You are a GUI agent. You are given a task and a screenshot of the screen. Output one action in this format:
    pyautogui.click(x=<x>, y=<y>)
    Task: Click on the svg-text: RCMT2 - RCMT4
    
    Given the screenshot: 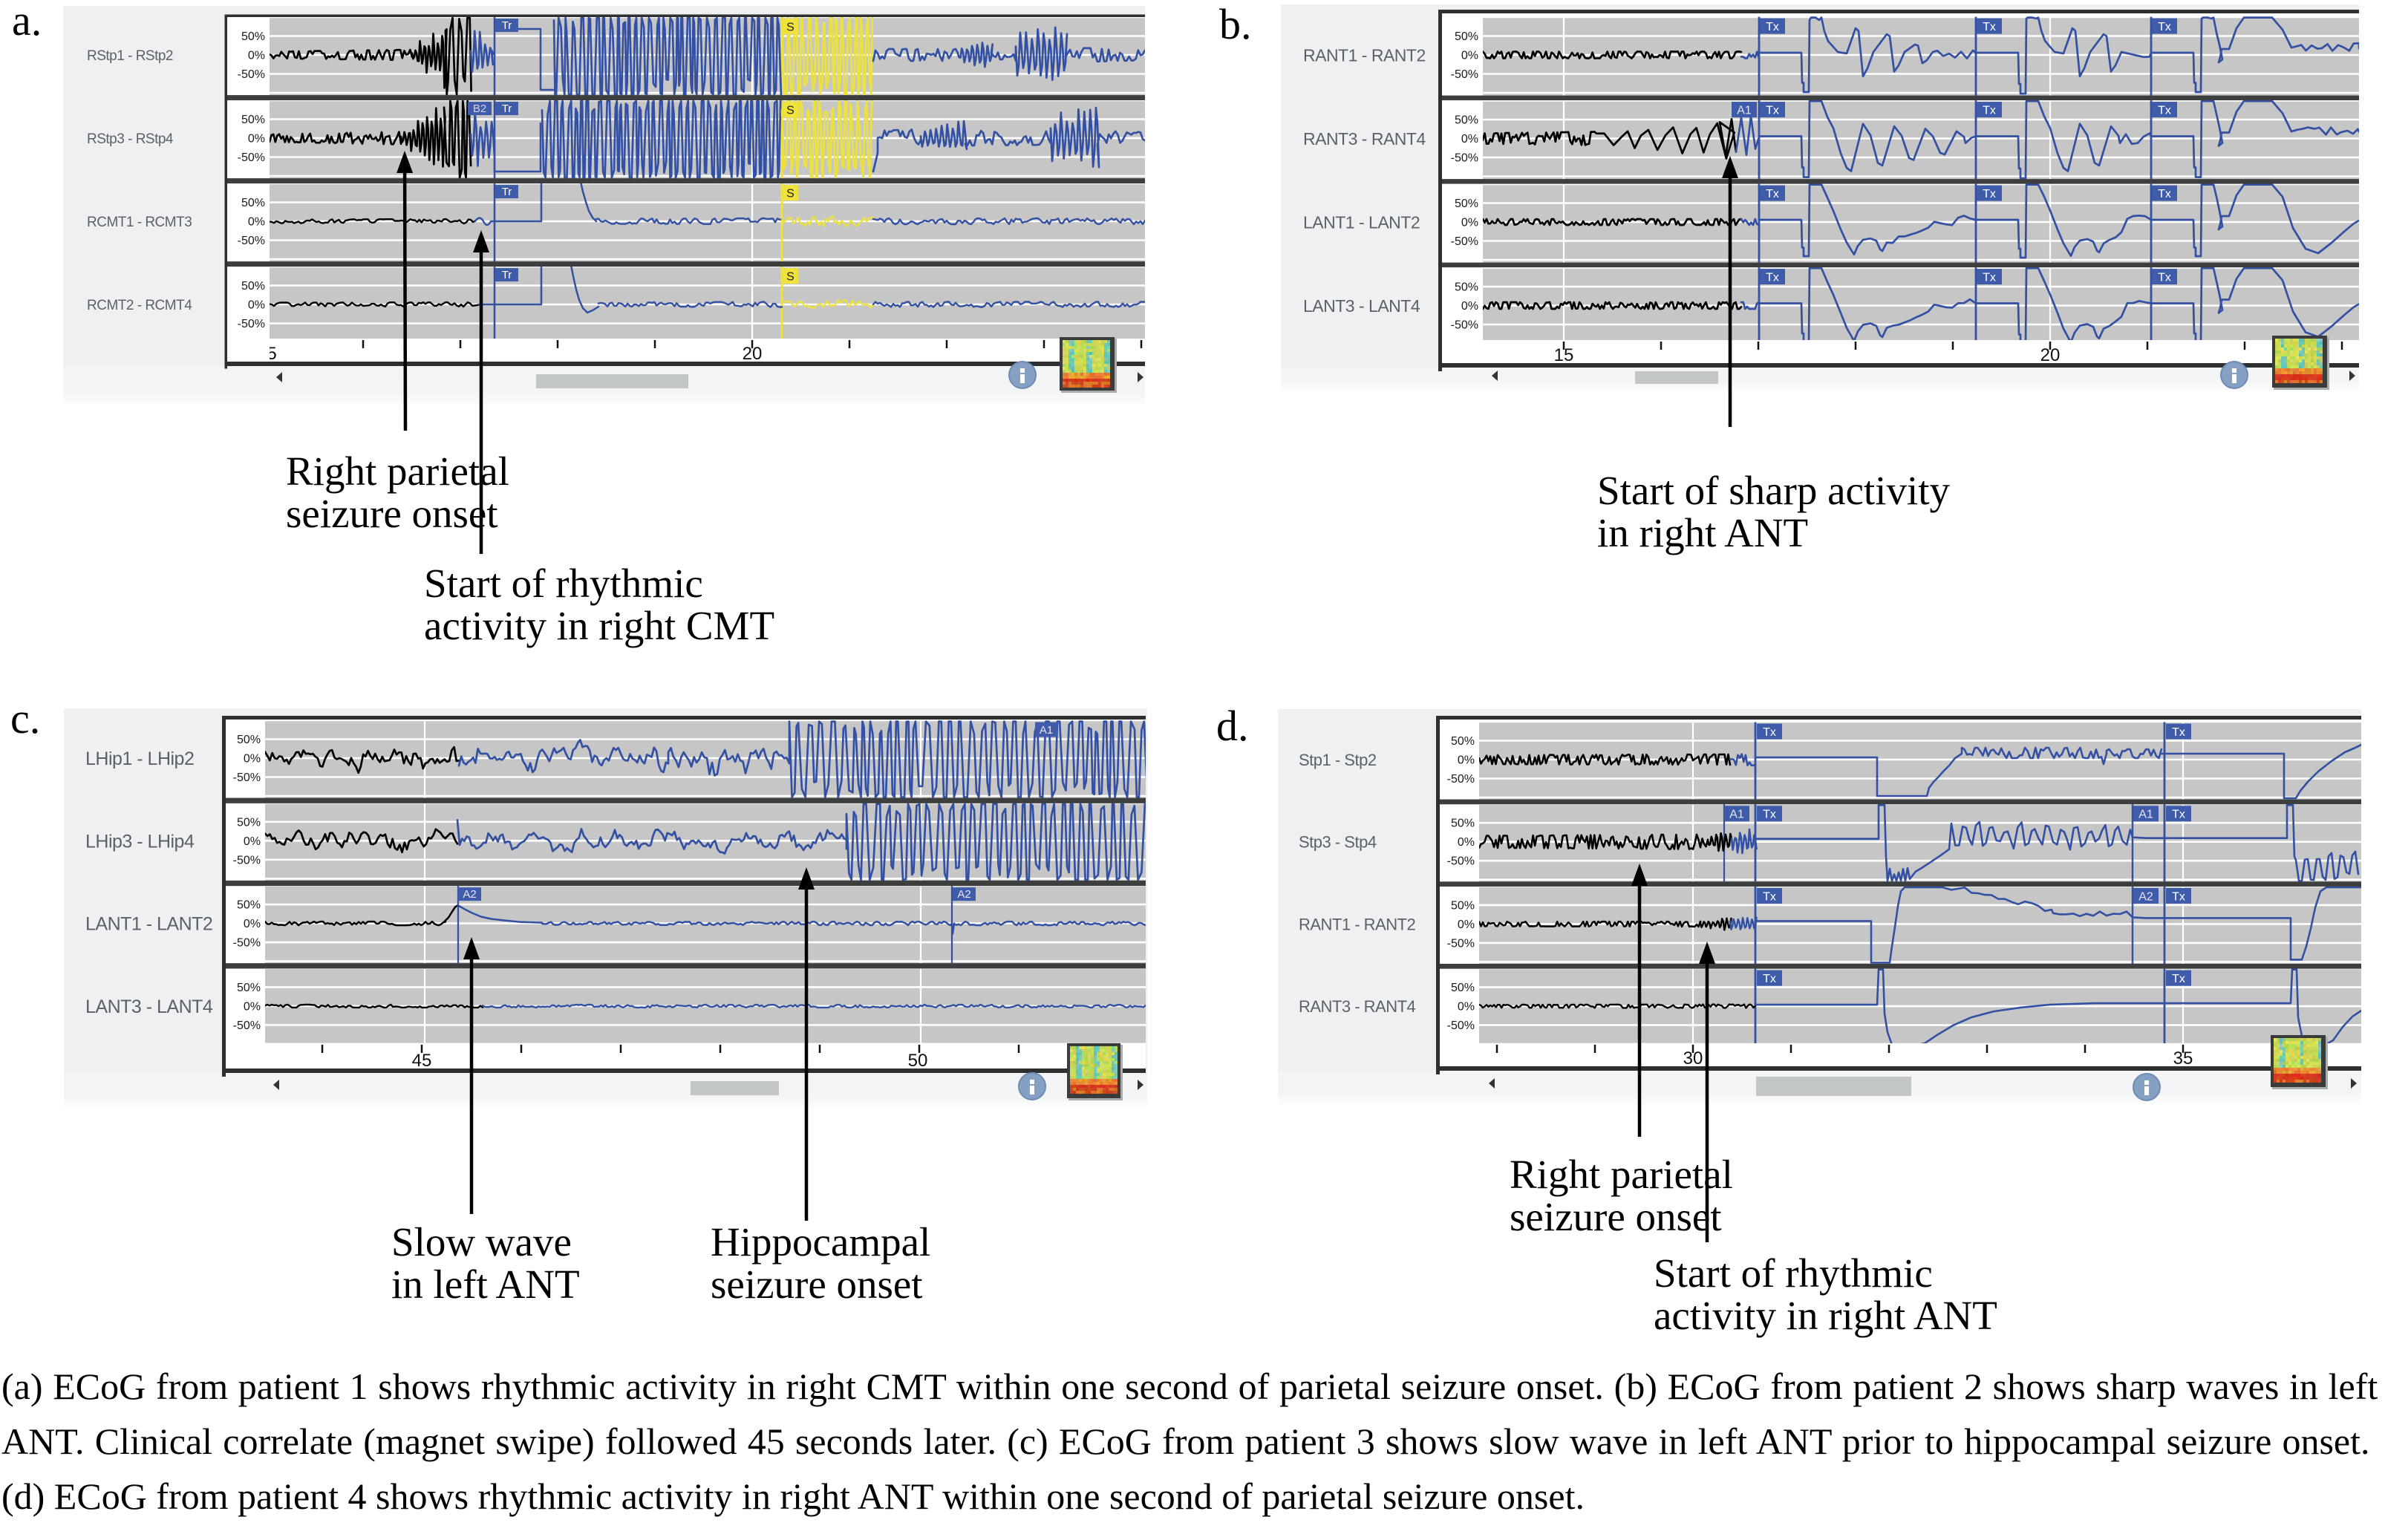 What is the action you would take?
    pyautogui.click(x=139, y=305)
    